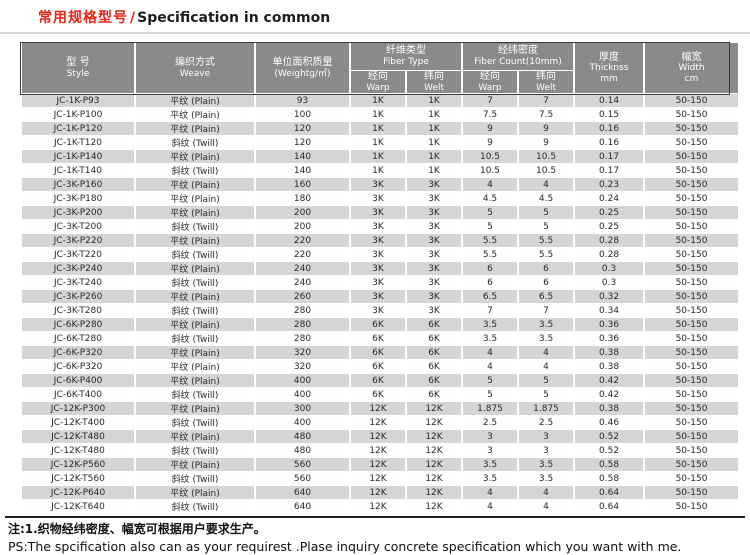  What do you see at coordinates (609, 507) in the screenshot?
I see `cell-thickness: 0.64` at bounding box center [609, 507].